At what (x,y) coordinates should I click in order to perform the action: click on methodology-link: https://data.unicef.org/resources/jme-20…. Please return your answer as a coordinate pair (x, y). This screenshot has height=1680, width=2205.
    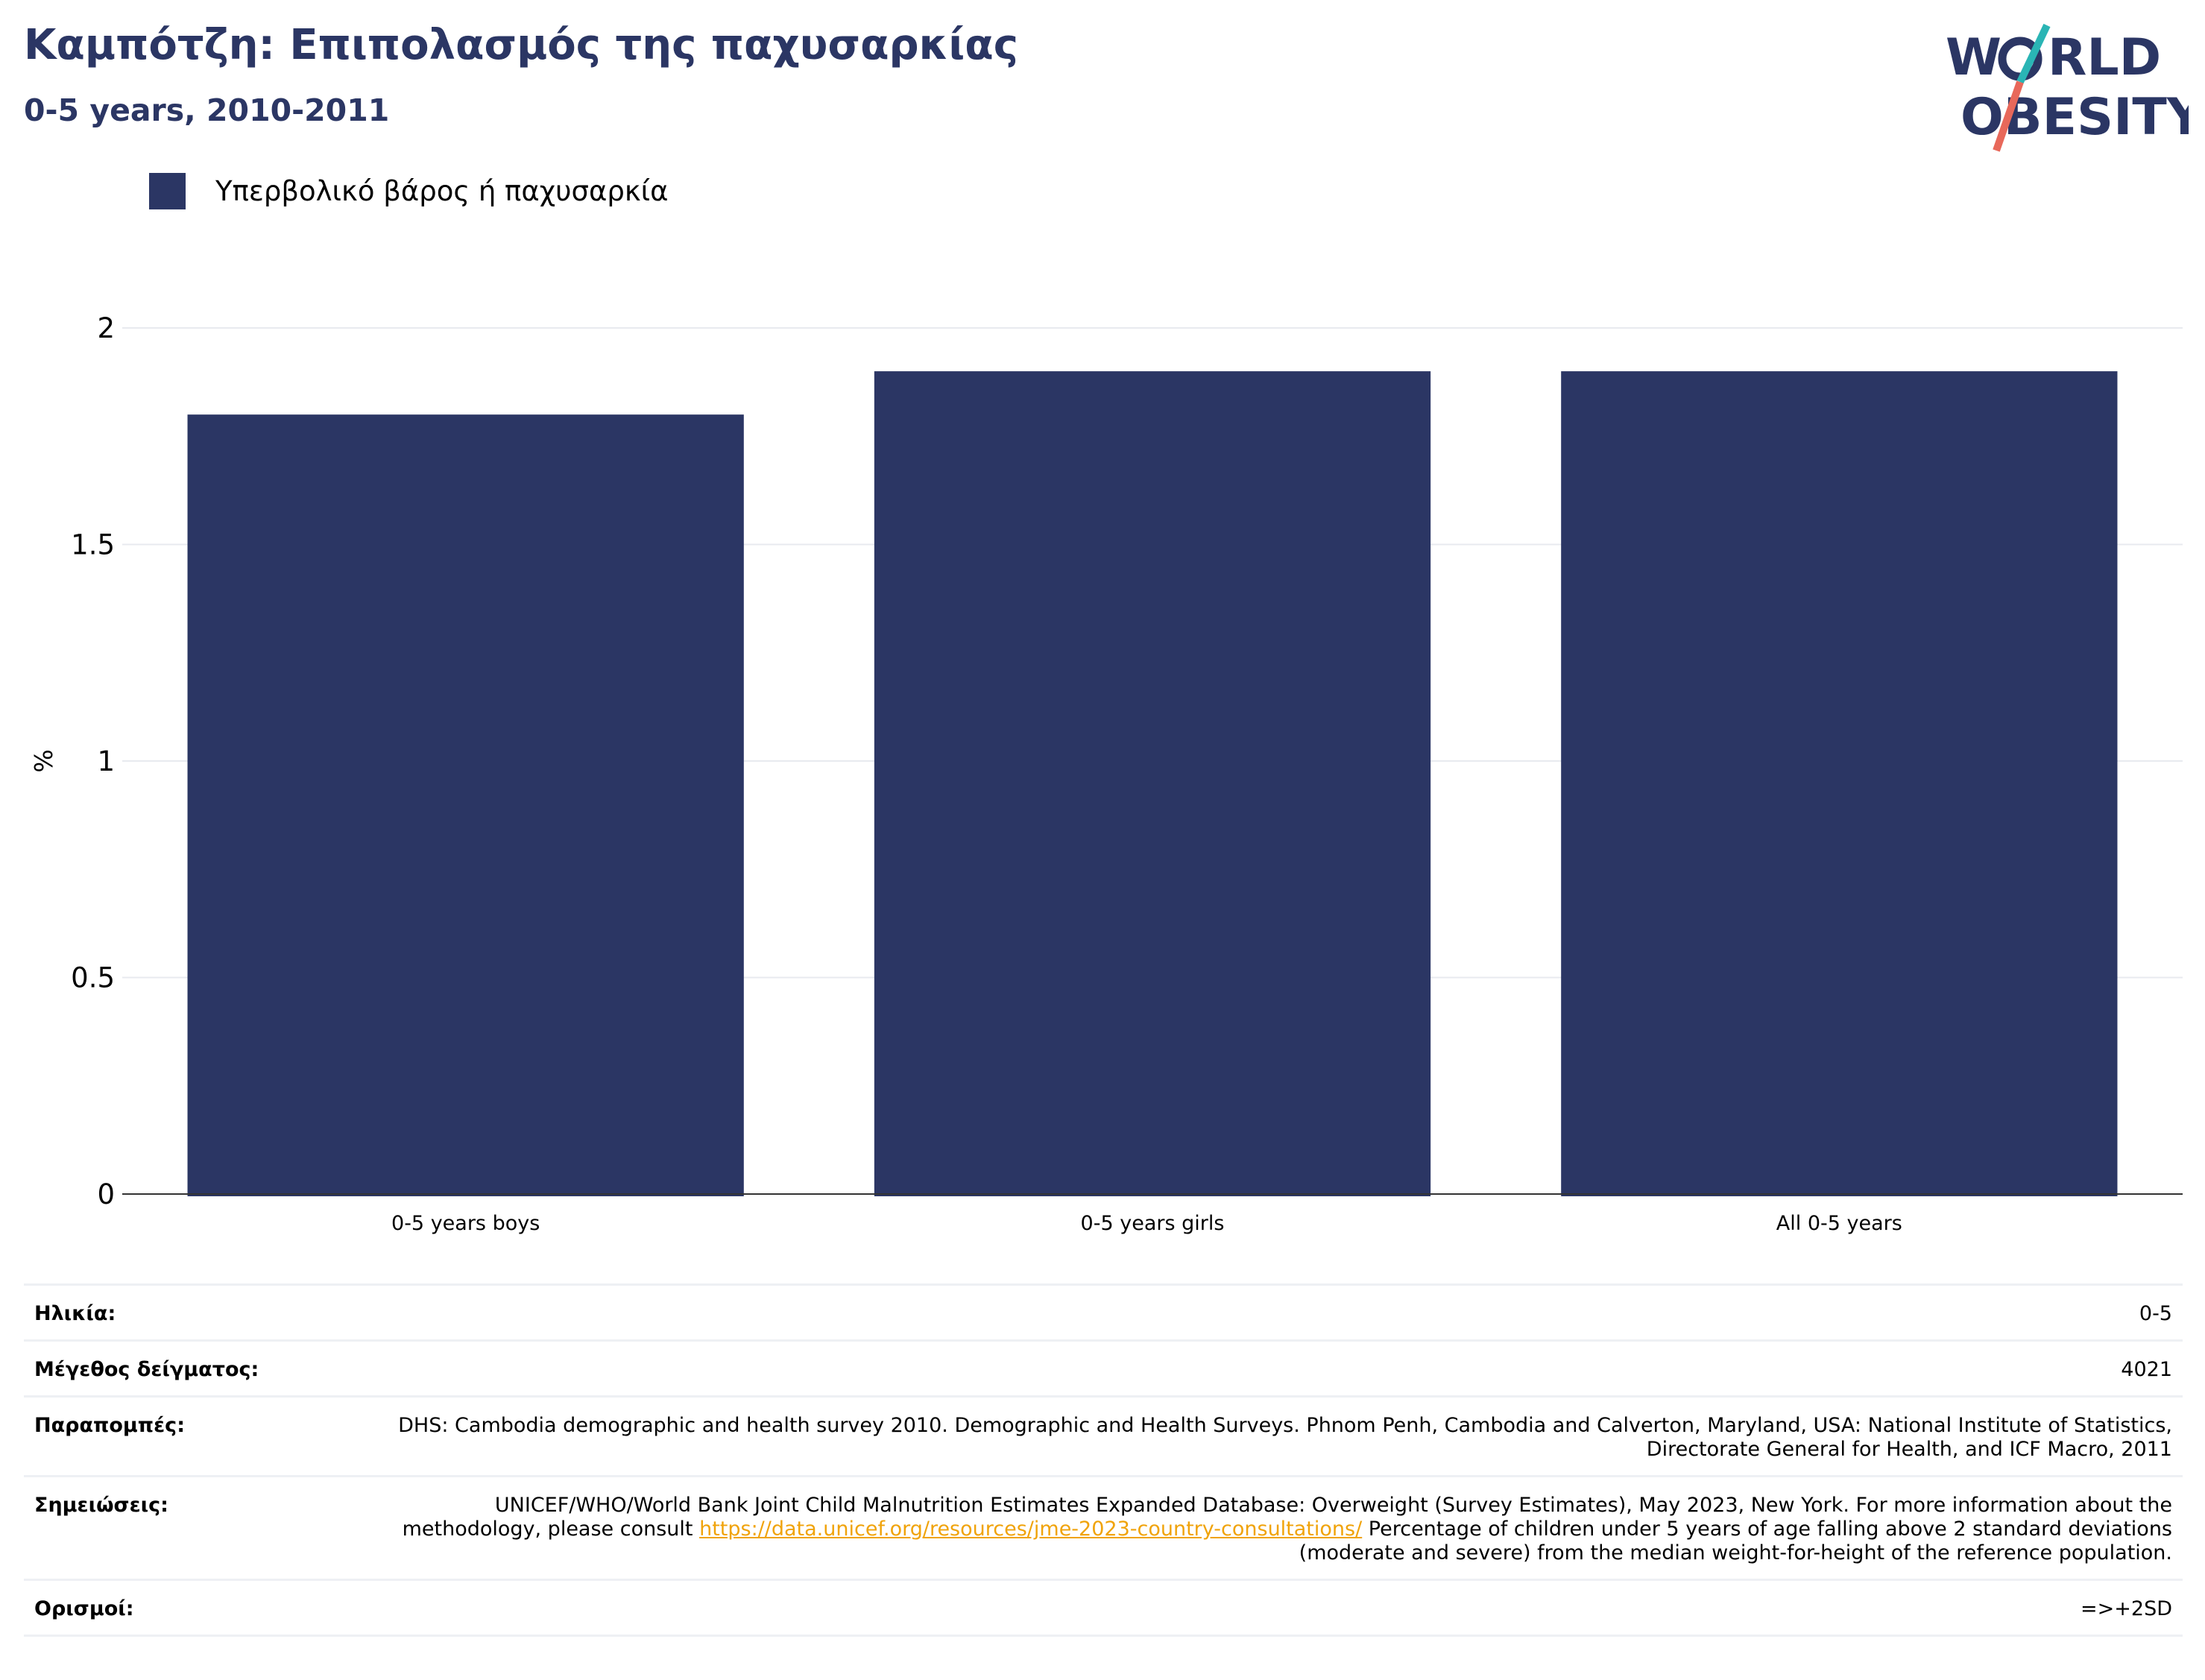
    Looking at the image, I should click on (1031, 1529).